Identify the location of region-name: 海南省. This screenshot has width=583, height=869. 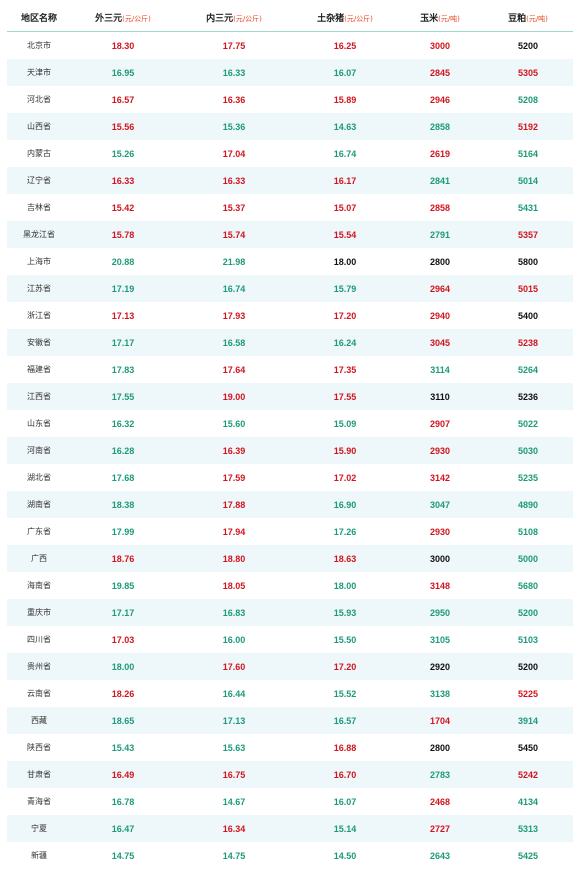
(39, 585).